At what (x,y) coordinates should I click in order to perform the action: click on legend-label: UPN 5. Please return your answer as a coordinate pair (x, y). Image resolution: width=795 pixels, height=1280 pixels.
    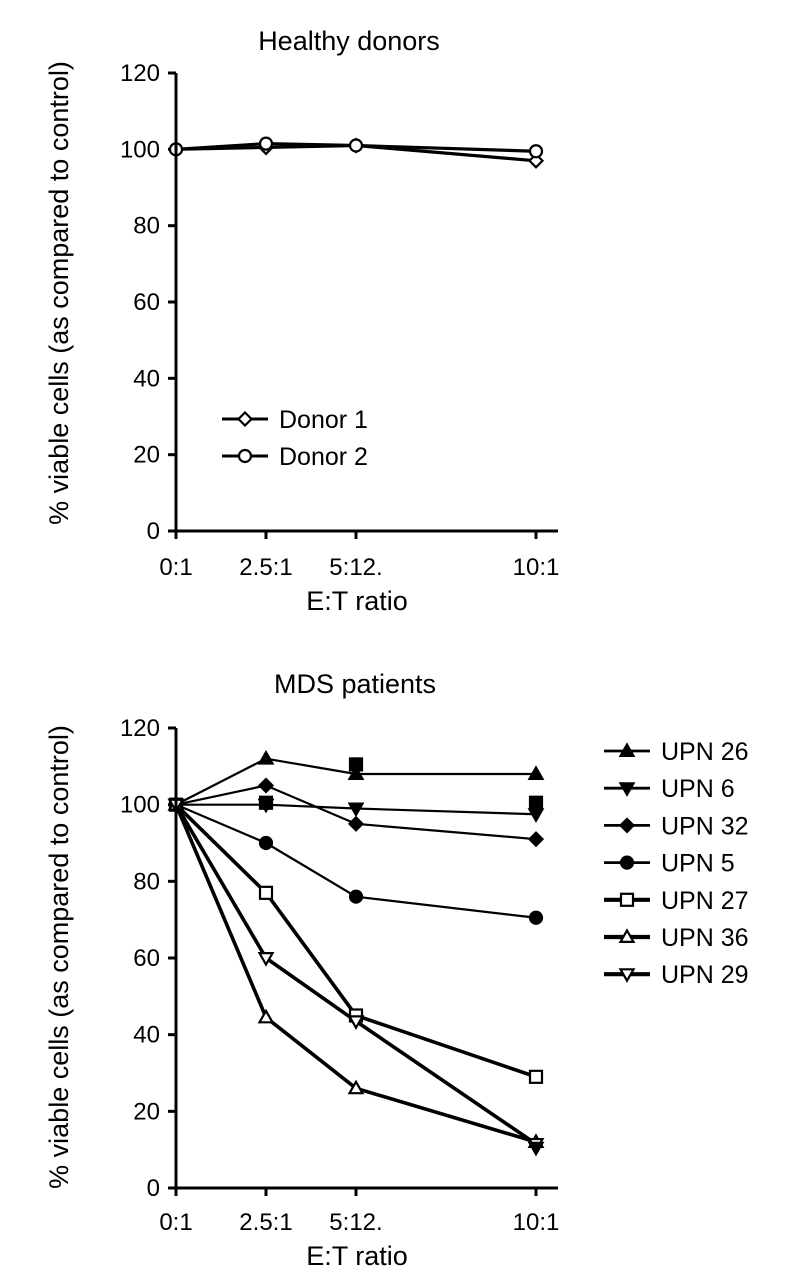
    Looking at the image, I should click on (698, 864).